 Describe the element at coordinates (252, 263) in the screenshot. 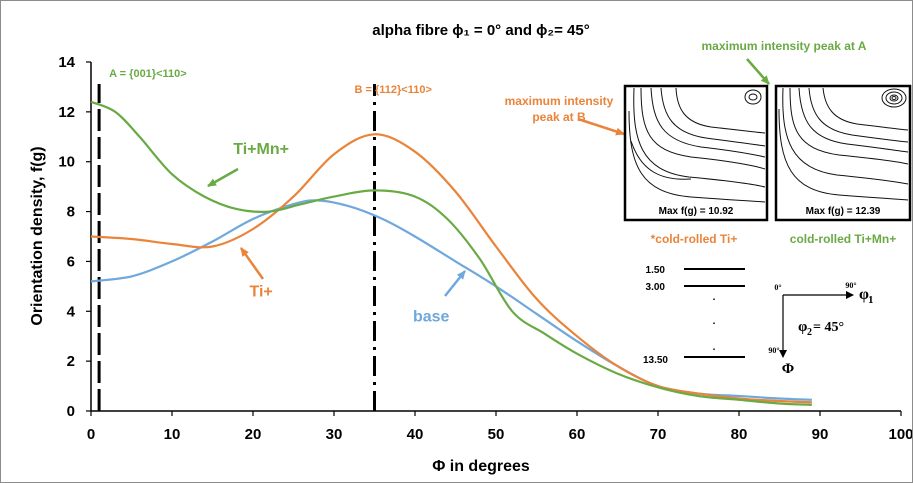

I see `ti-arrow` at that location.